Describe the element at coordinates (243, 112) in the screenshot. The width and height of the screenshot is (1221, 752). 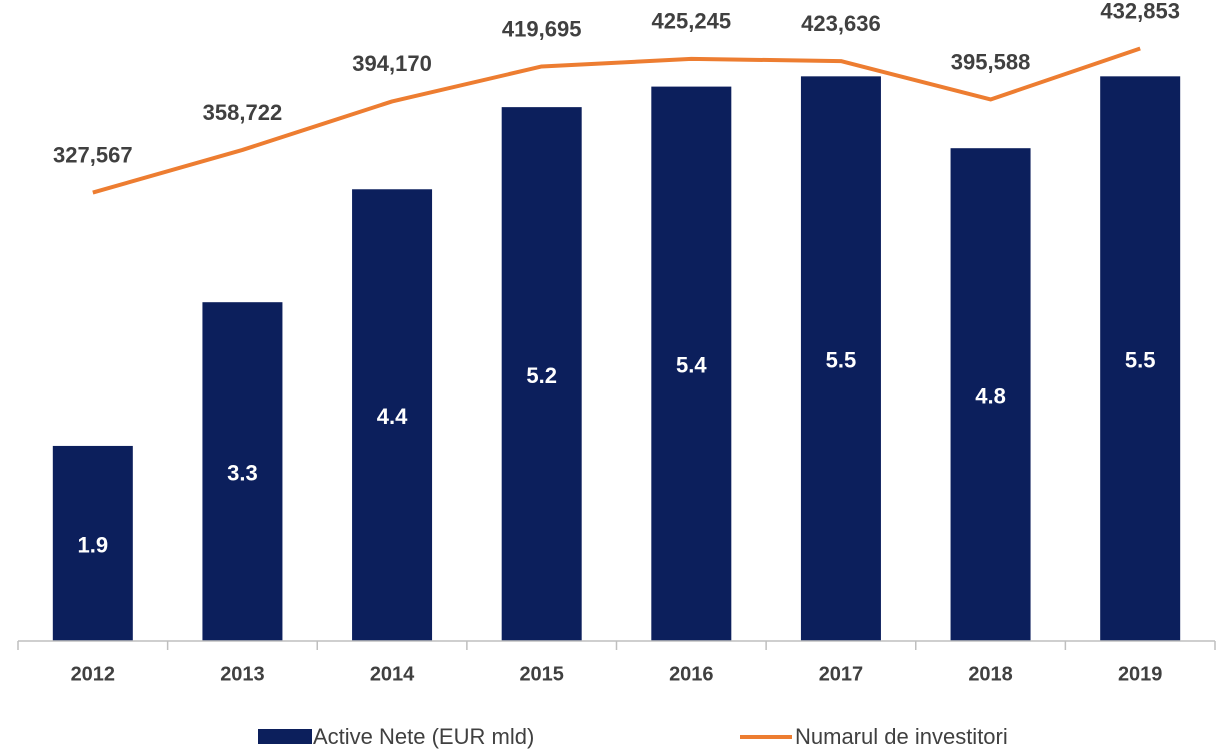
I see `line-value-label: 358,722` at that location.